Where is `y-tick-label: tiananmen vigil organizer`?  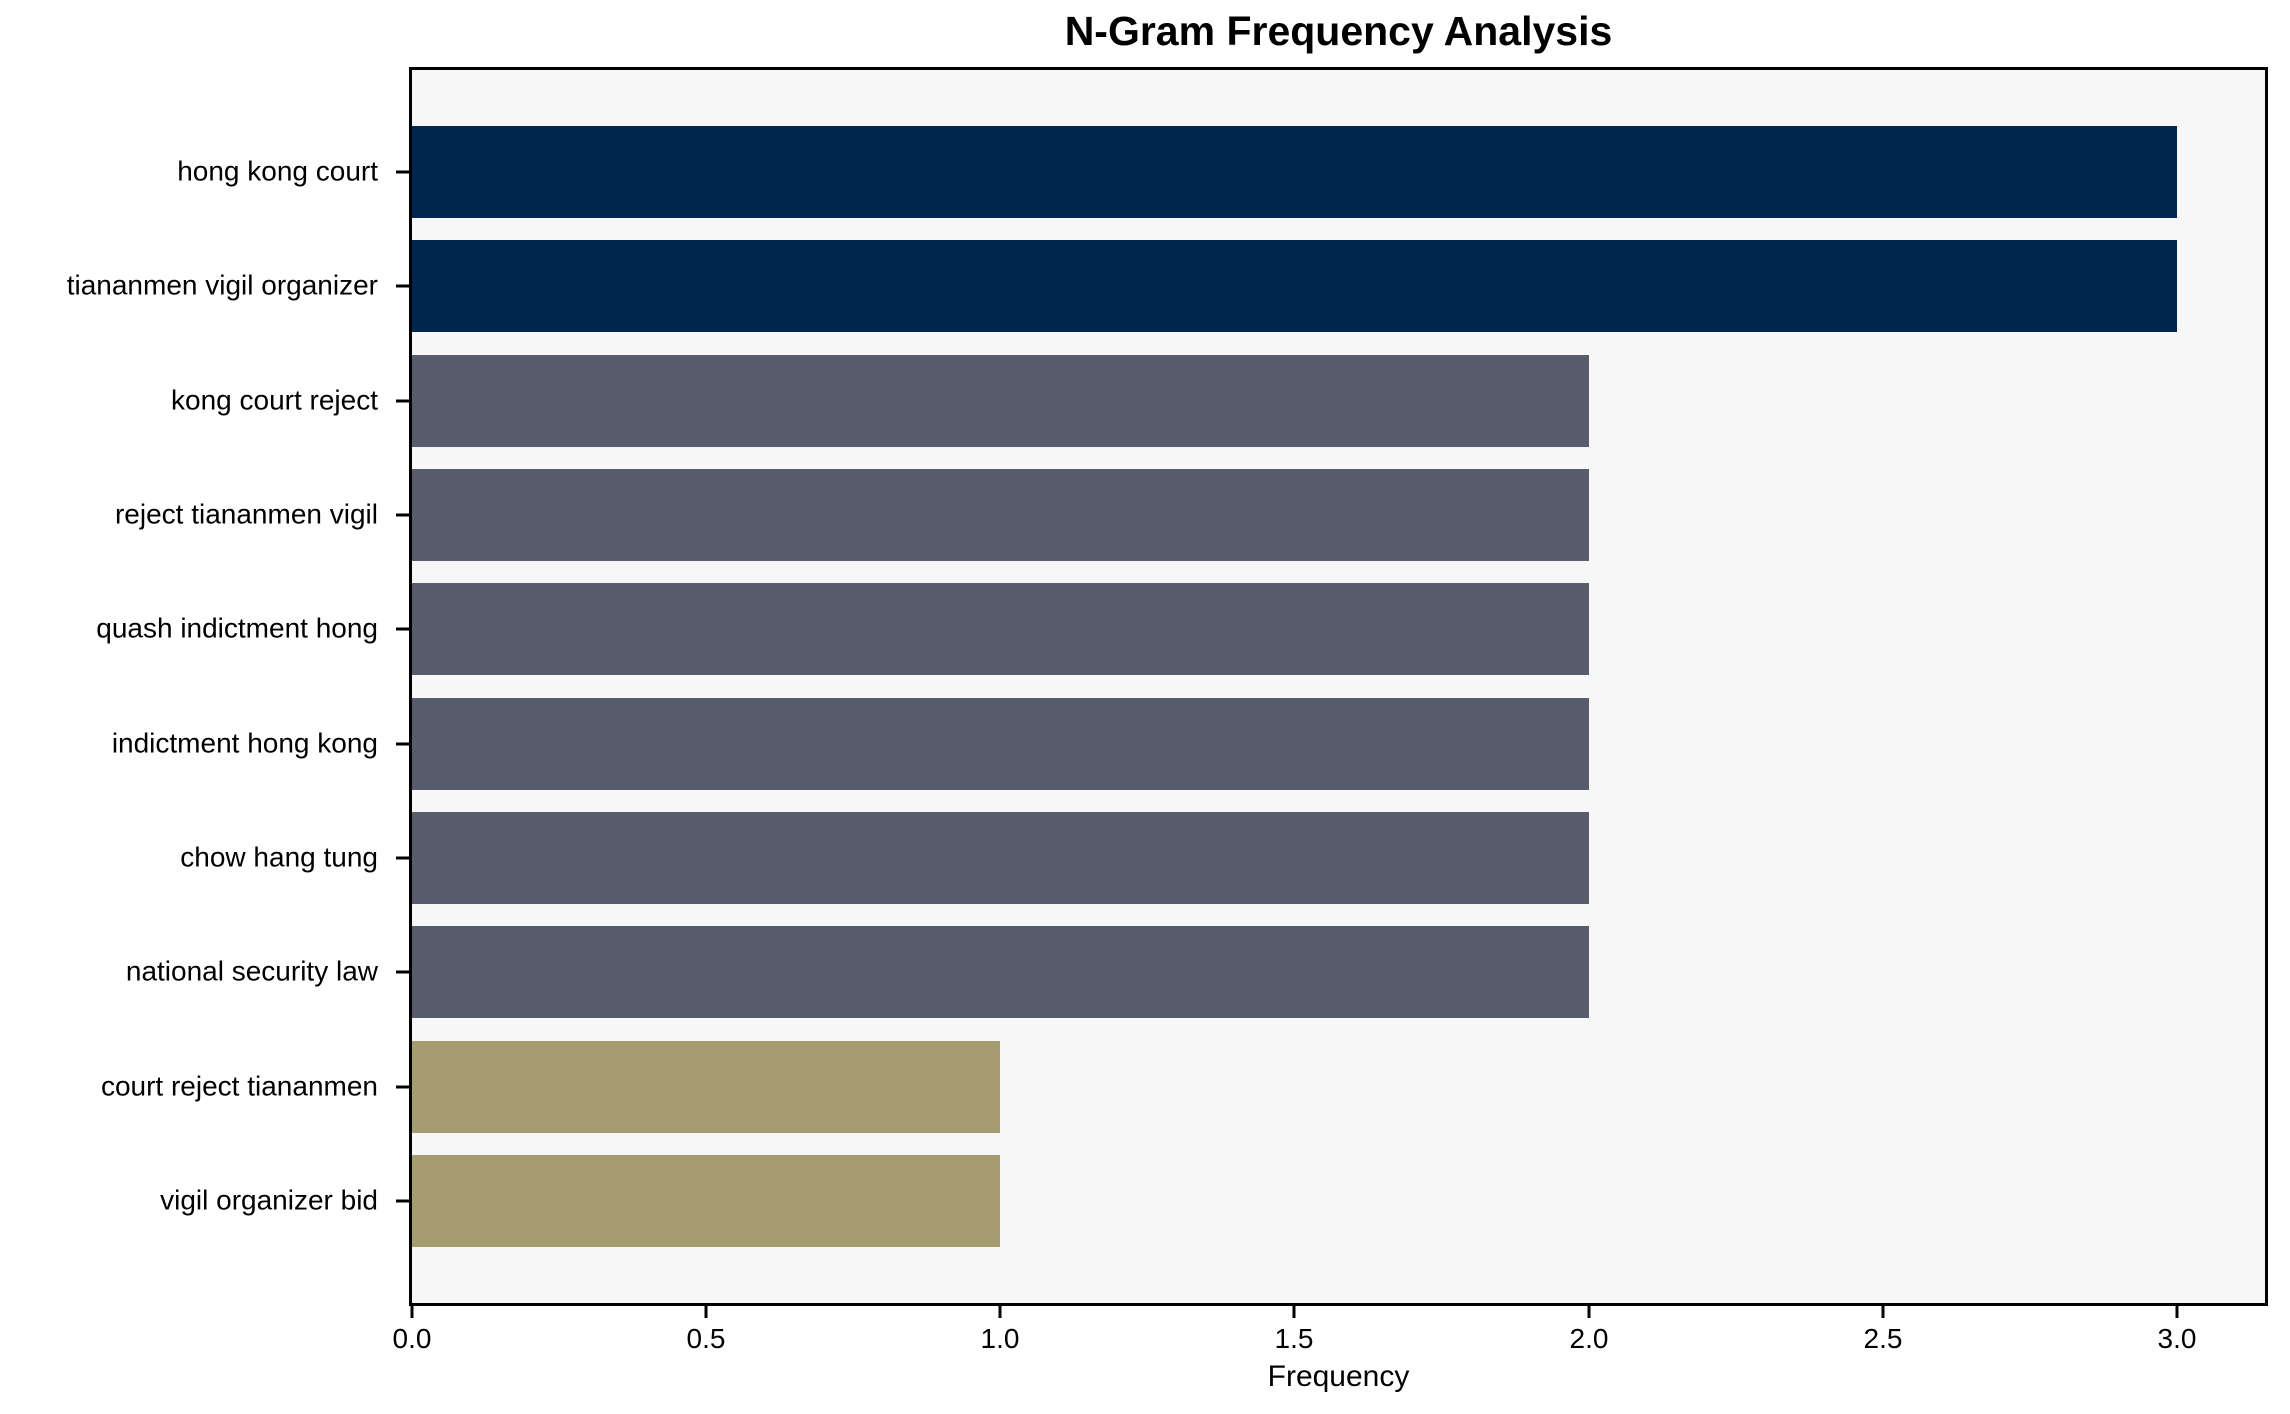 y-tick-label: tiananmen vigil organizer is located at coordinates (222, 285).